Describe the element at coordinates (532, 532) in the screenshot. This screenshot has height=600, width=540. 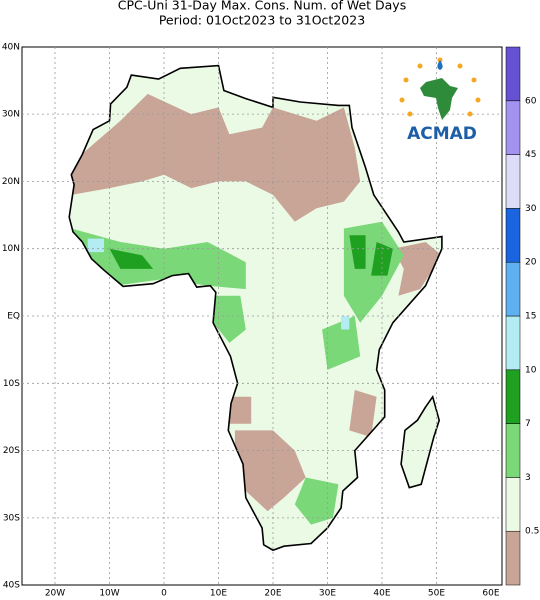
I see `colorbar-label: 0.5` at that location.